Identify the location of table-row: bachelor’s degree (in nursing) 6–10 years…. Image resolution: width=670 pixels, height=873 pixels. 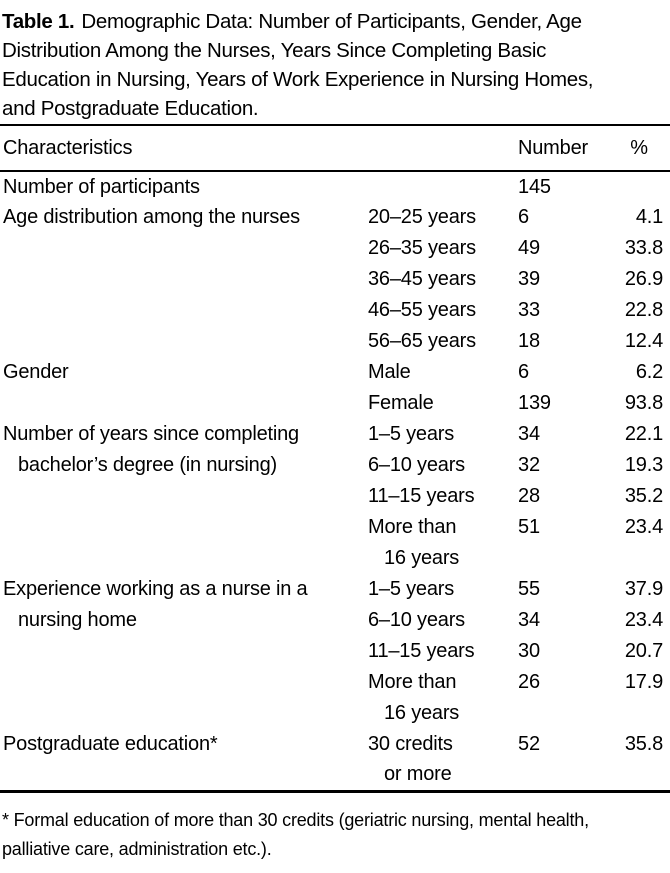
(335, 465).